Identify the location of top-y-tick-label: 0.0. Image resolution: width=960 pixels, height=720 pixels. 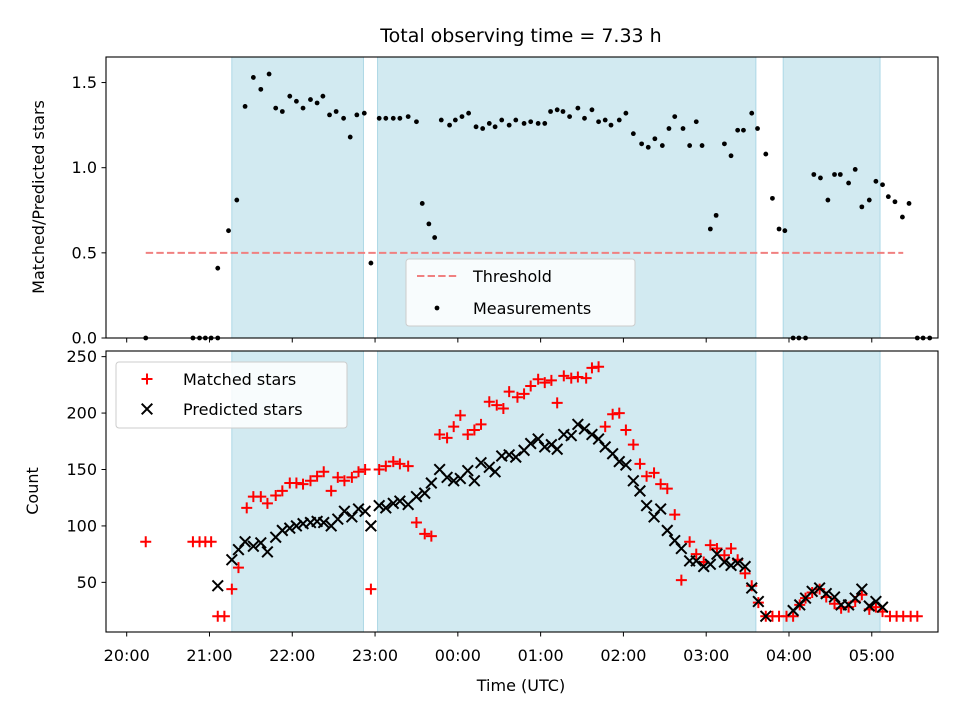
(84, 338).